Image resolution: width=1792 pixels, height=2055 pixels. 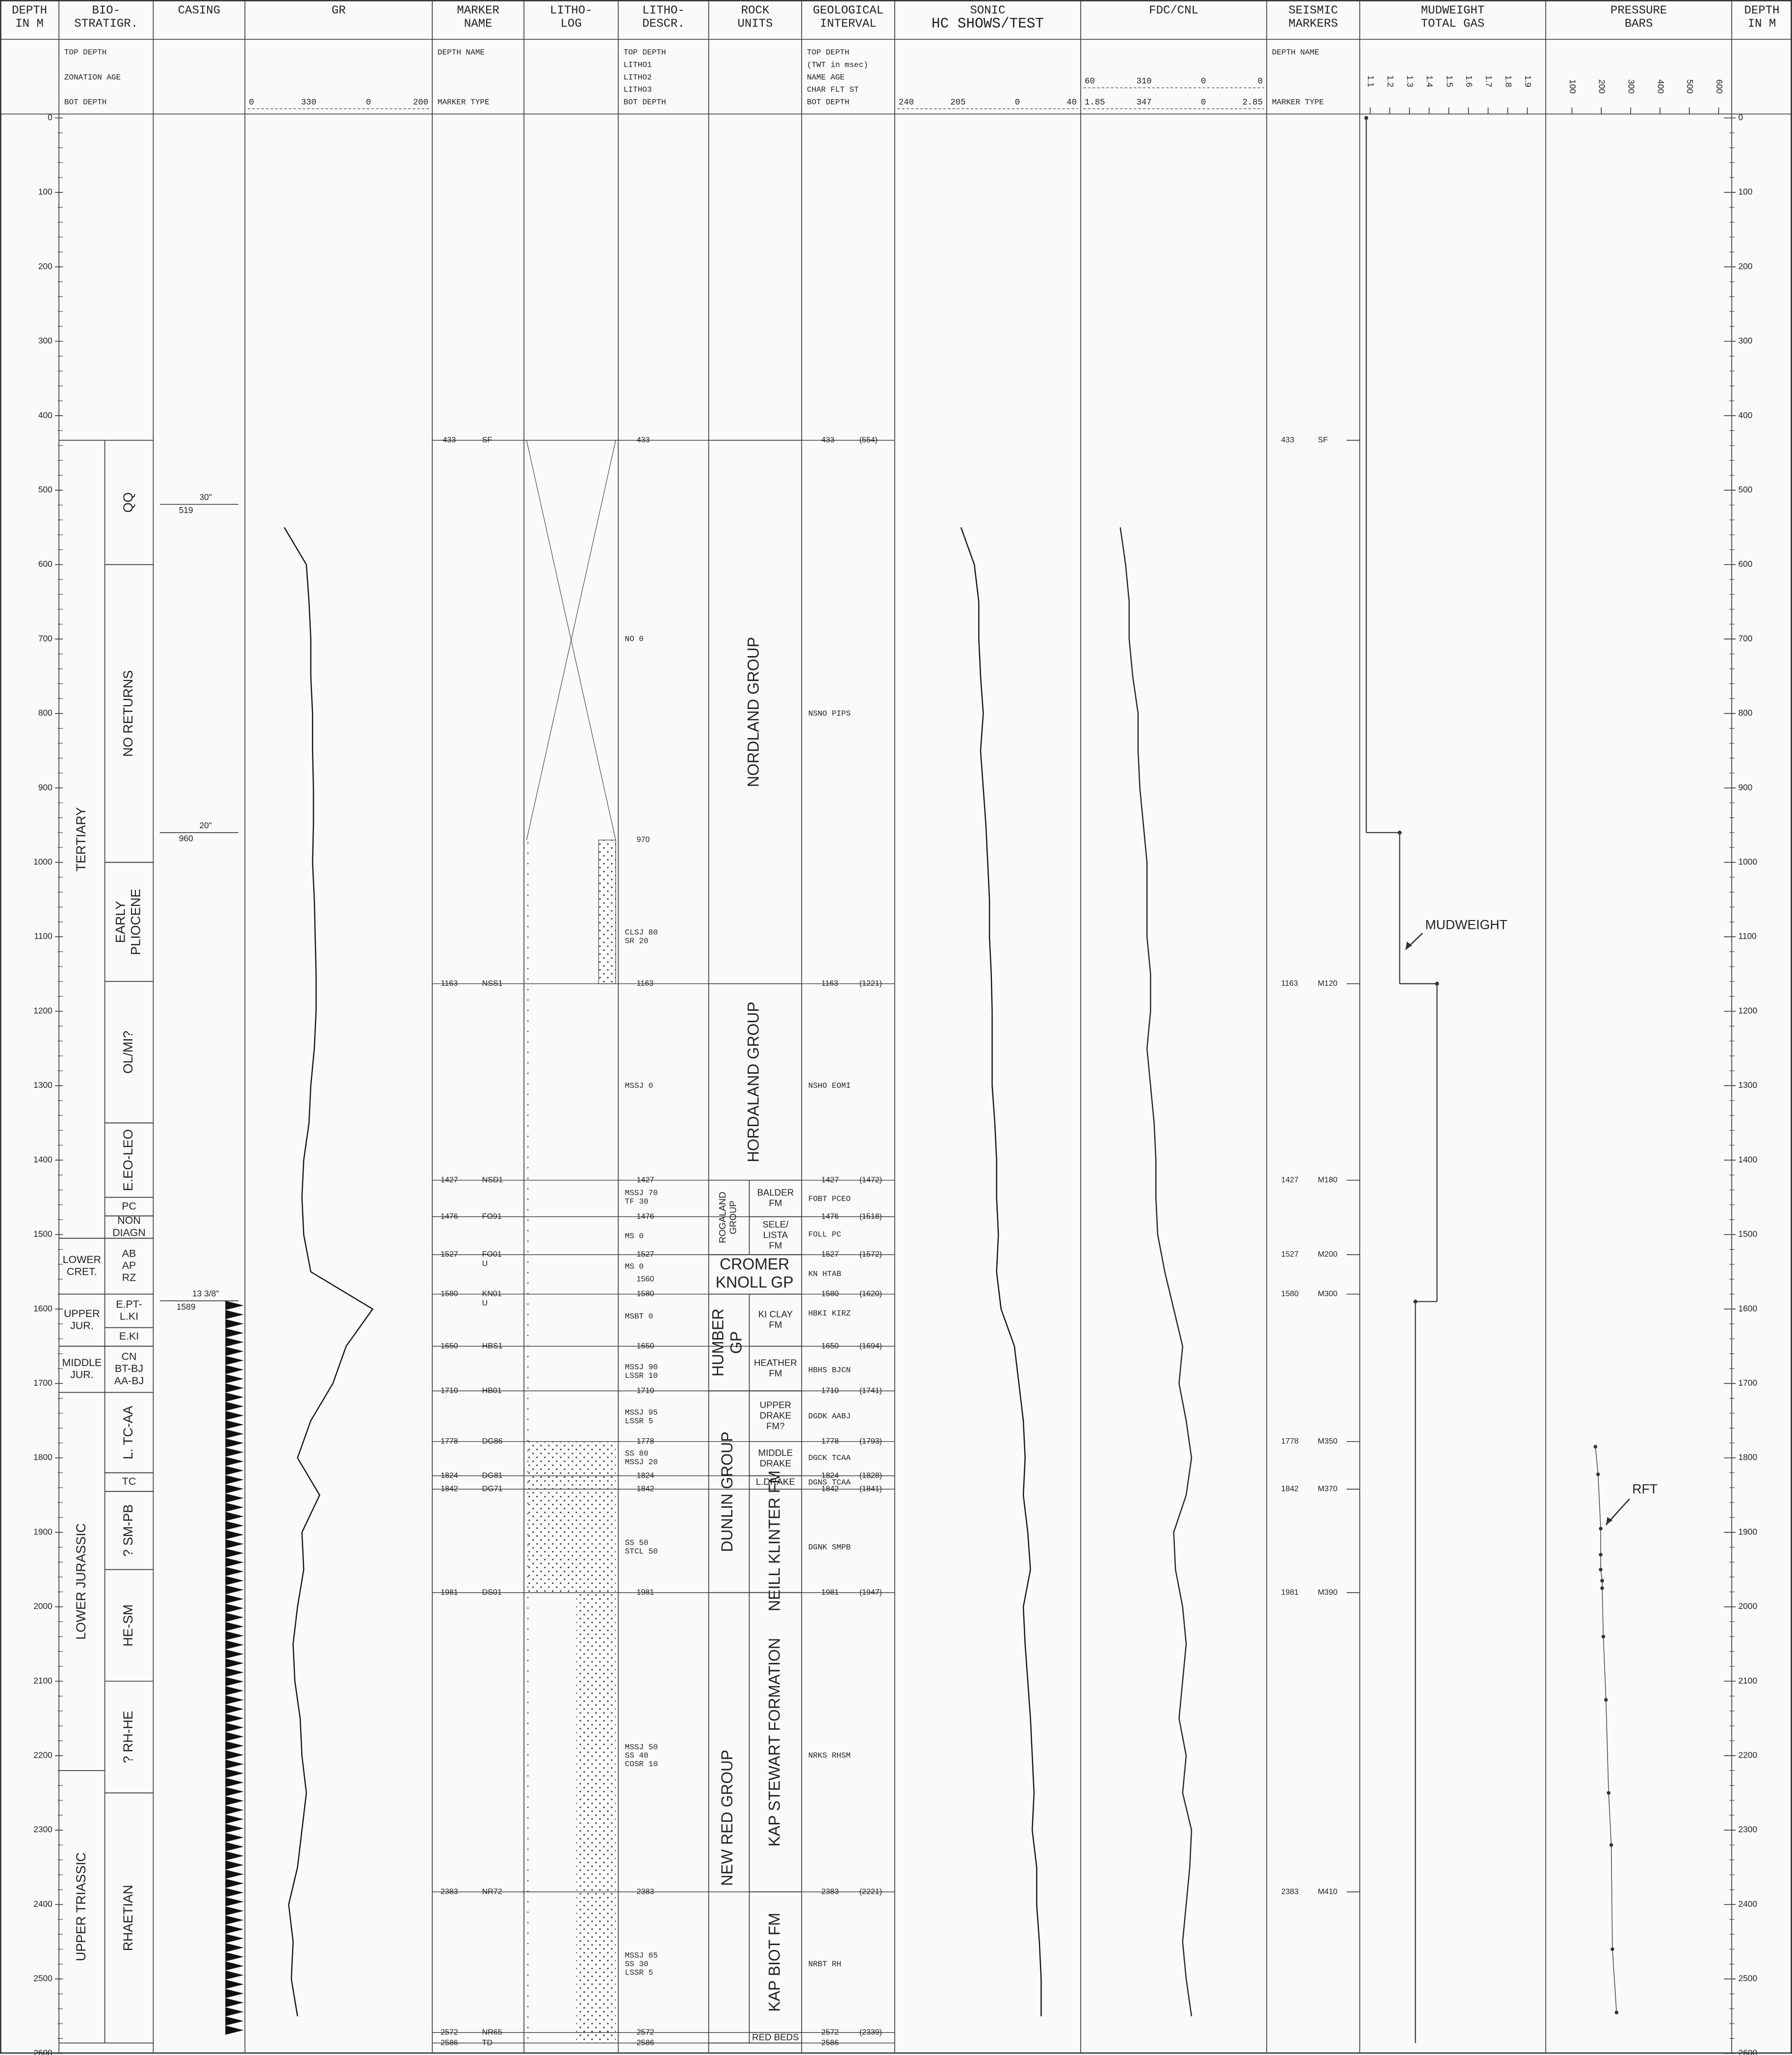 What do you see at coordinates (1253, 102) in the screenshot?
I see `scale-label: 2.85` at bounding box center [1253, 102].